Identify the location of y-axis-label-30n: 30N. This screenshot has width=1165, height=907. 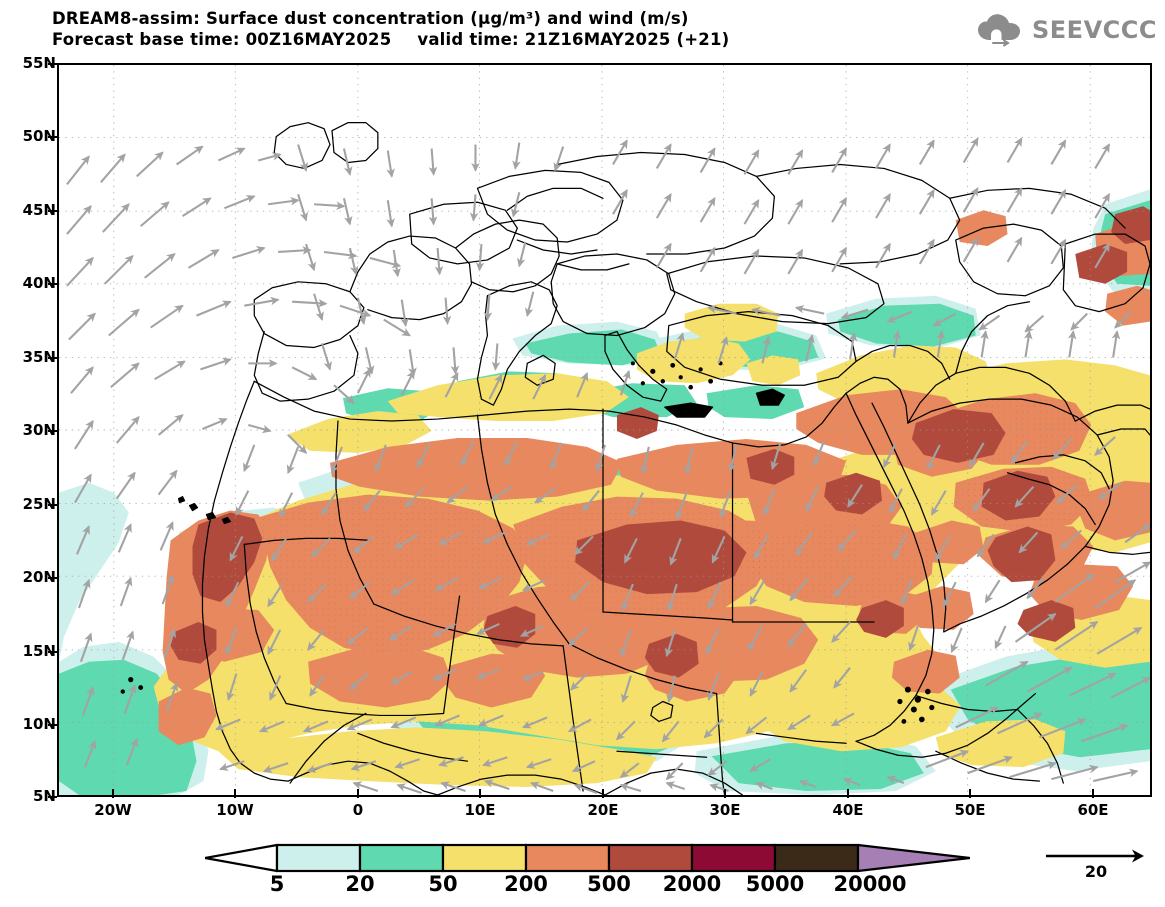
(39, 430).